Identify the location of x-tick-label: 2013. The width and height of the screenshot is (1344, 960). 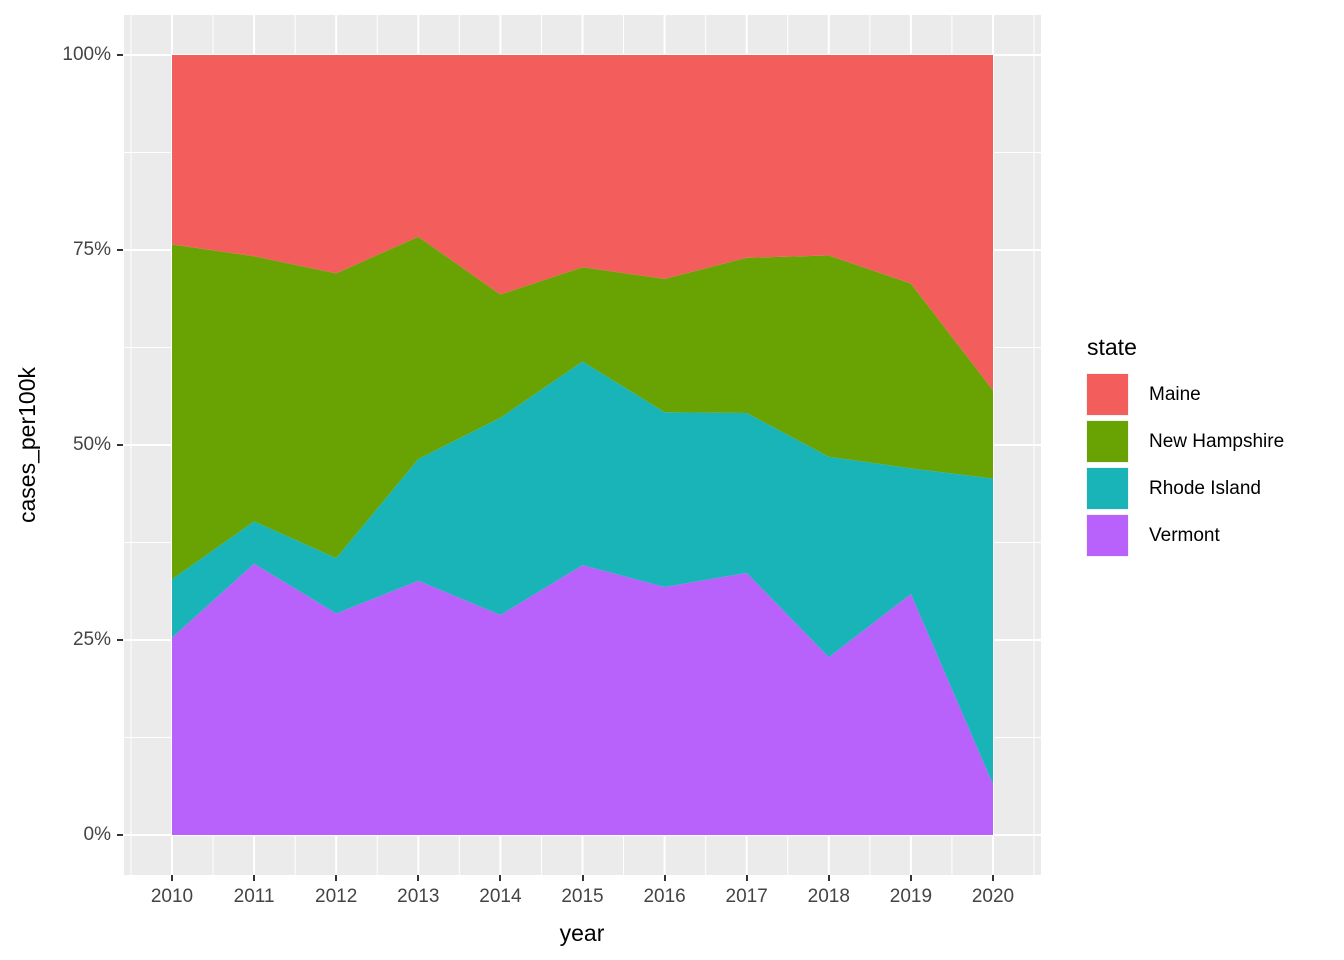
(418, 896).